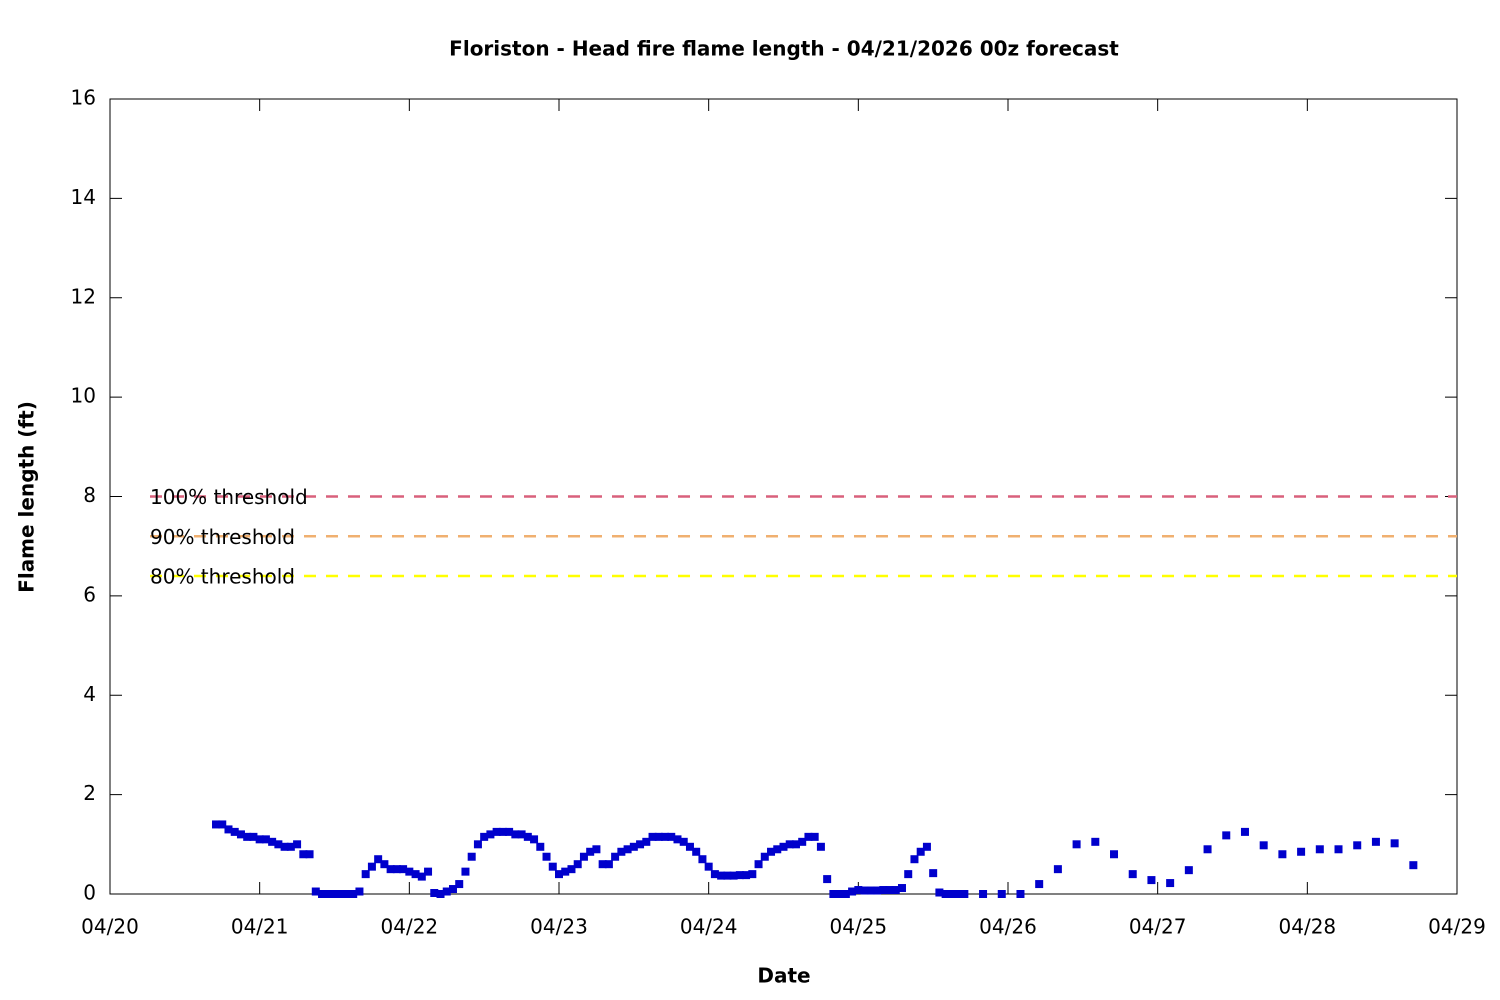  Describe the element at coordinates (89, 594) in the screenshot. I see `y-tick-label: 6` at that location.